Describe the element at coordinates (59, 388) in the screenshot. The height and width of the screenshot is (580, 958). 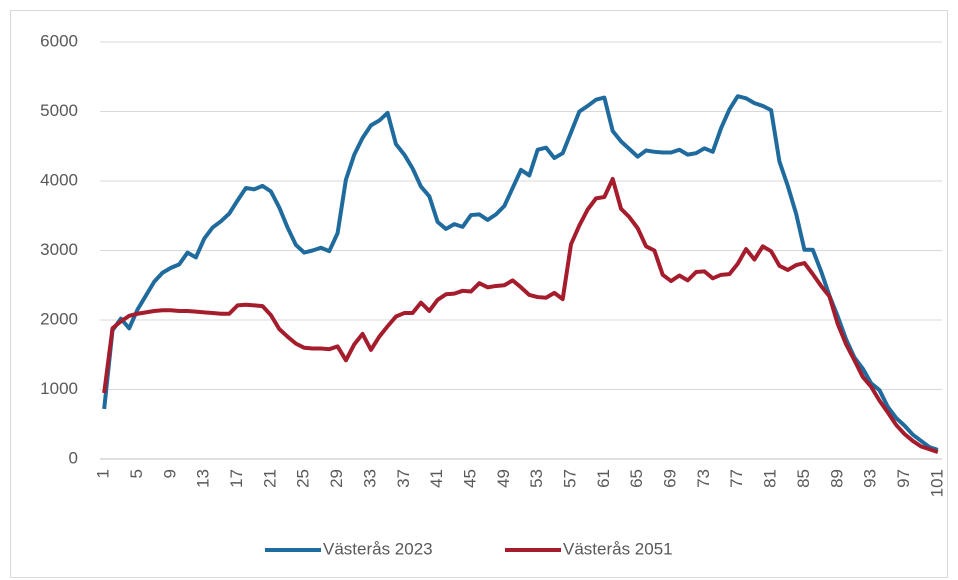
I see `y-tick-label: 1000` at that location.